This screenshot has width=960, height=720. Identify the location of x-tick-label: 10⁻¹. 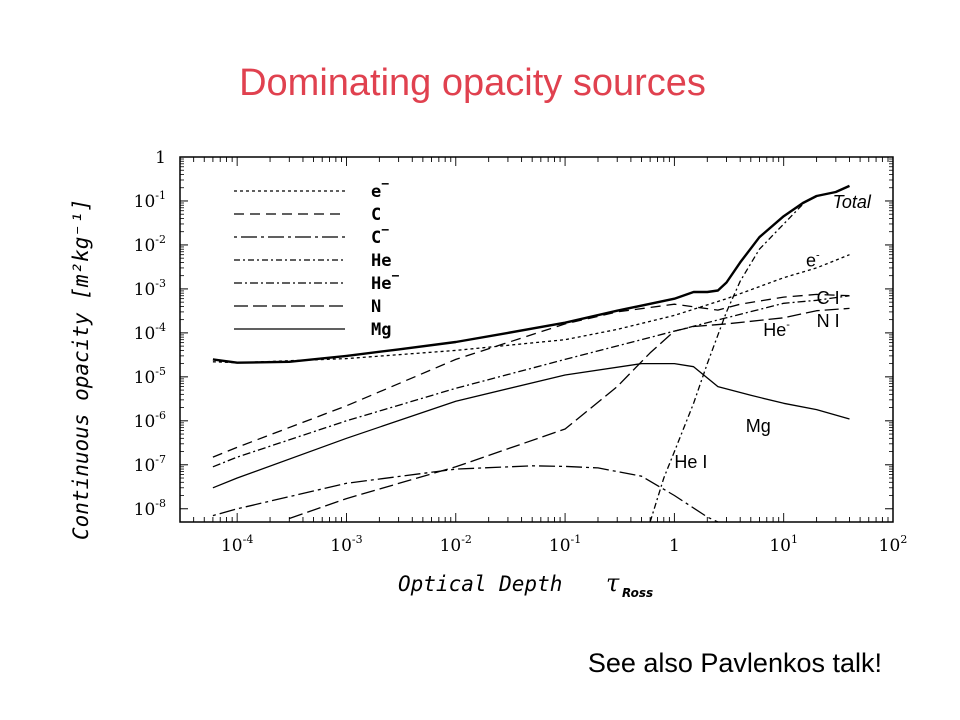
(565, 544).